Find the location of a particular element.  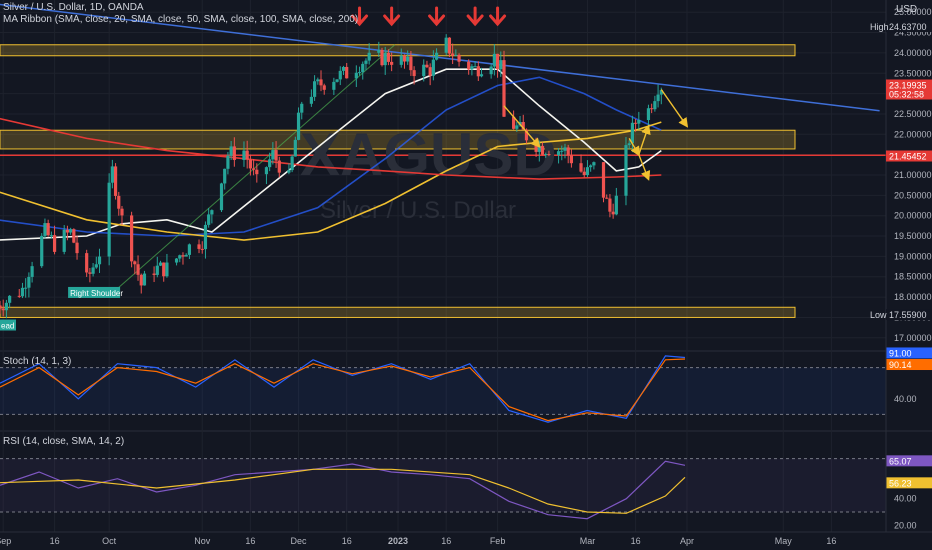

low-label: Low is located at coordinates (878, 315).